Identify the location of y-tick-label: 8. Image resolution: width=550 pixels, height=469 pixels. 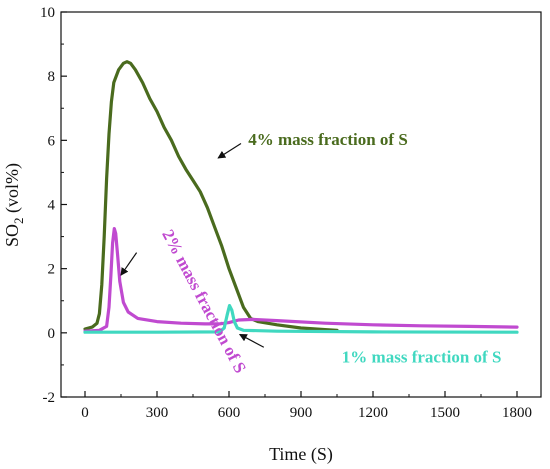
(52, 77).